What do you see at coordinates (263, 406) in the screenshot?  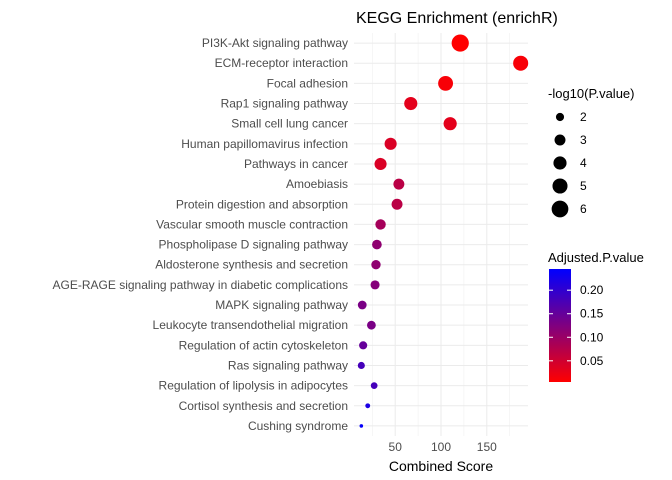 I see `category-label: Cortisol synthesis and secretion` at bounding box center [263, 406].